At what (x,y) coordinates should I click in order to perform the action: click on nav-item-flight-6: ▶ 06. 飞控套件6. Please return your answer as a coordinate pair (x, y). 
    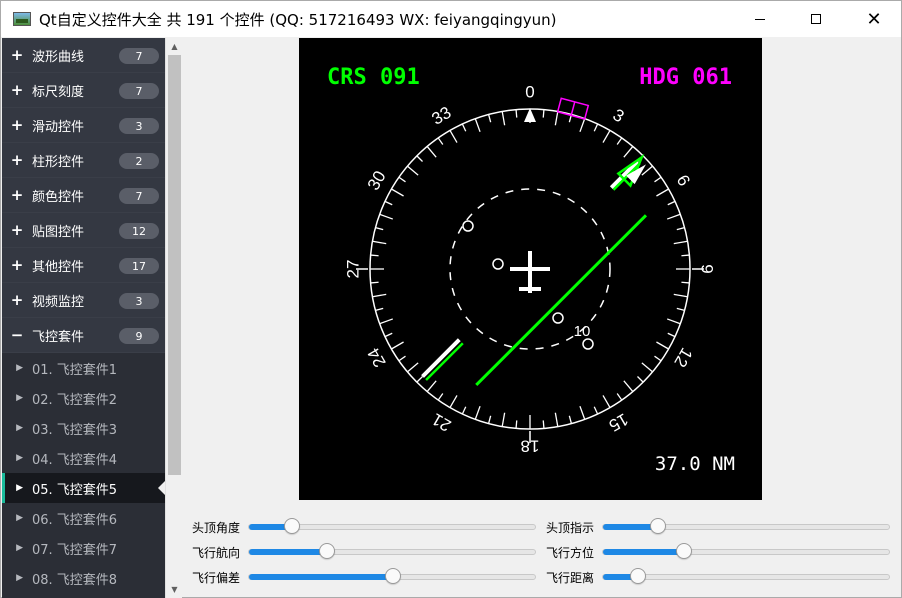
    Looking at the image, I should click on (83, 518).